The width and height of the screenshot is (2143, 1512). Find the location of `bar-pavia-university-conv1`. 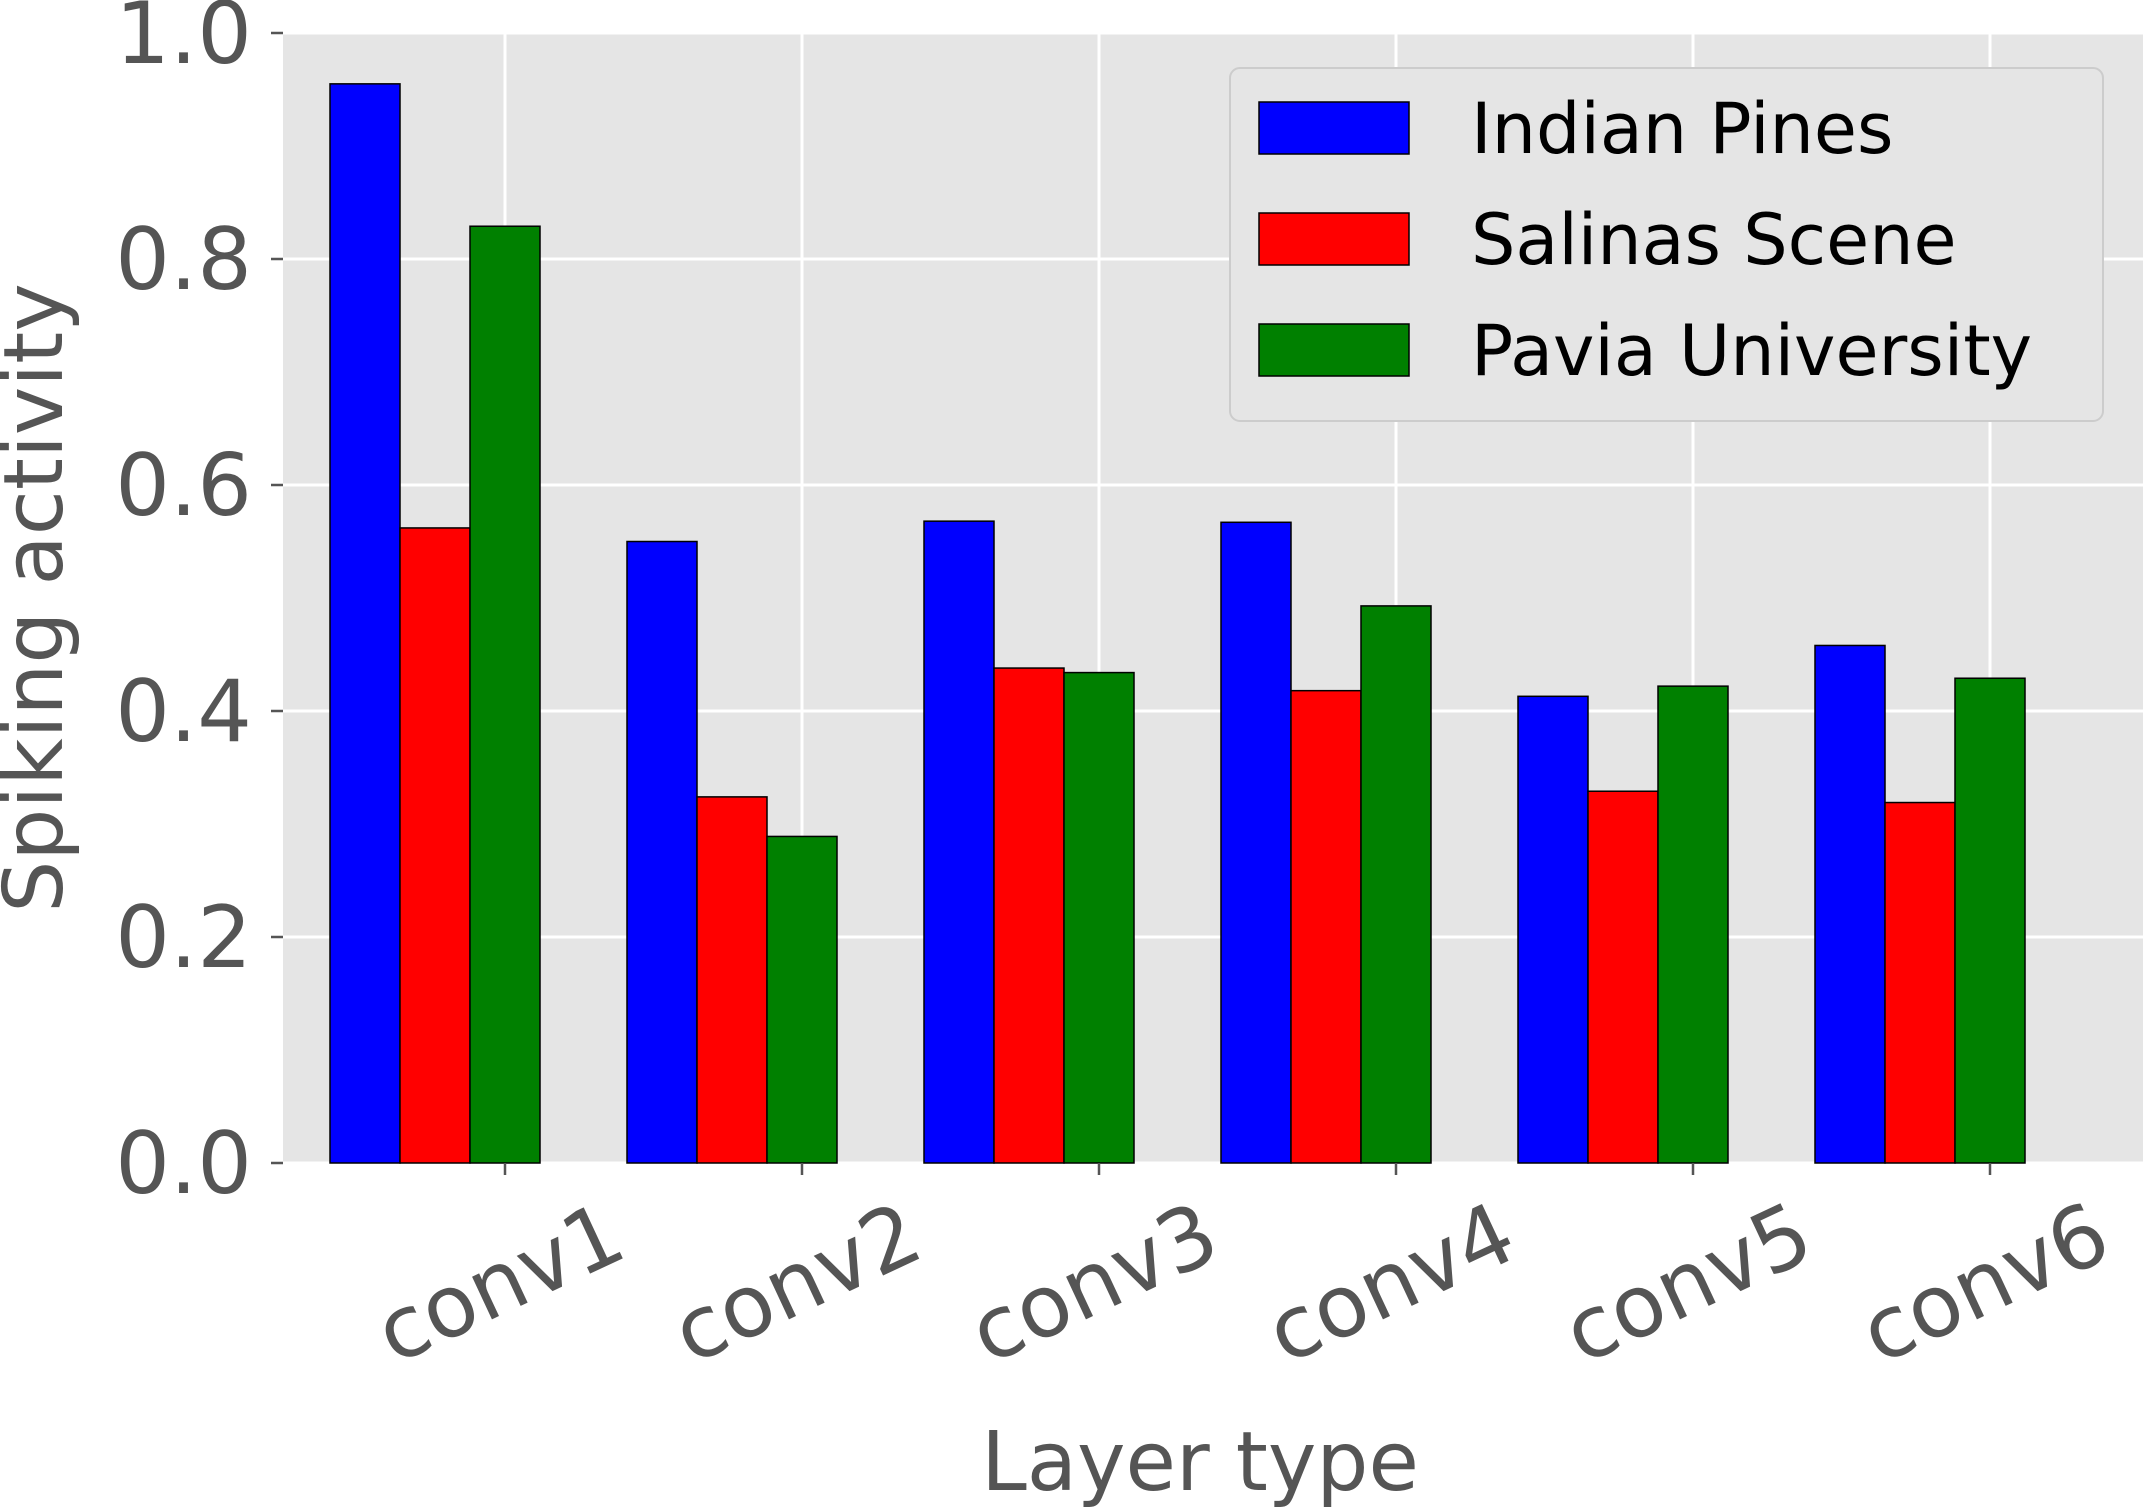

bar-pavia-university-conv1 is located at coordinates (505, 694).